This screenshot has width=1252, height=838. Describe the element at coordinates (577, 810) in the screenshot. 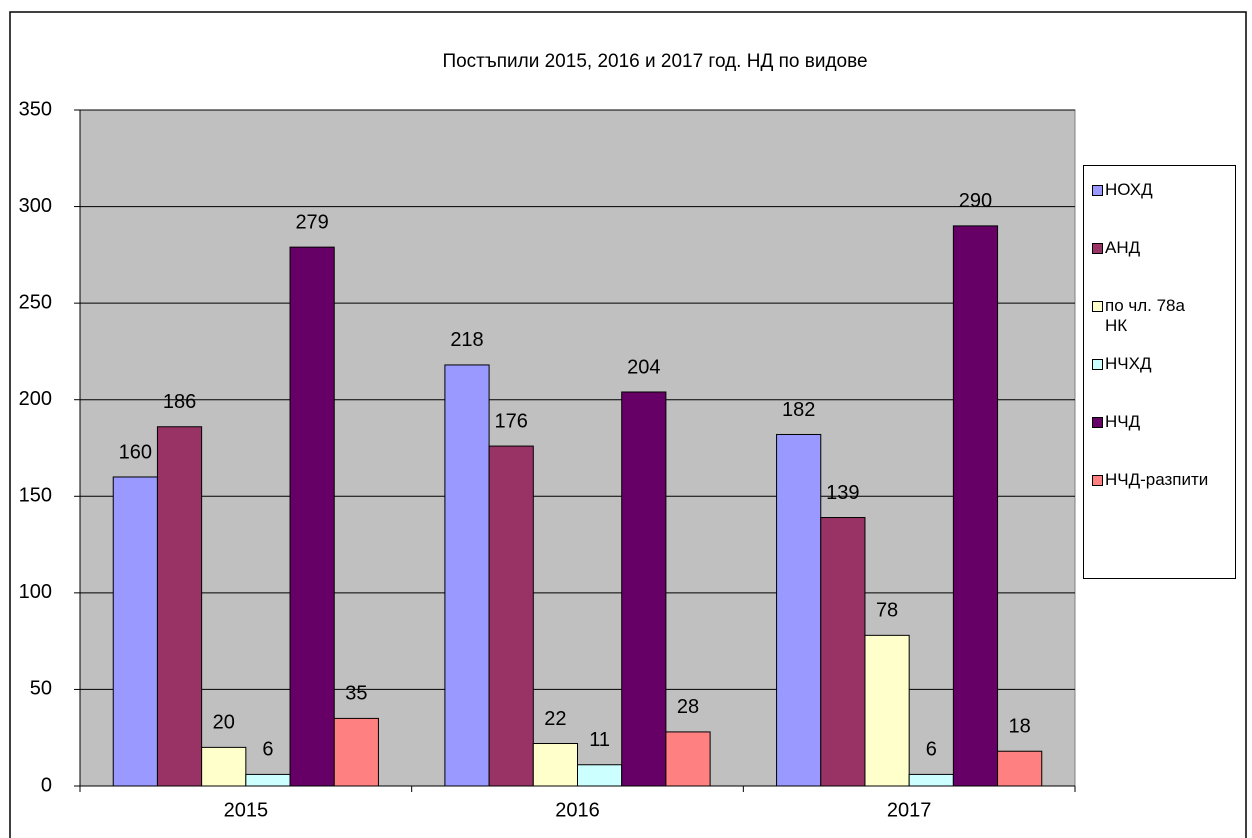

I see `x-tick-label: 2016` at that location.